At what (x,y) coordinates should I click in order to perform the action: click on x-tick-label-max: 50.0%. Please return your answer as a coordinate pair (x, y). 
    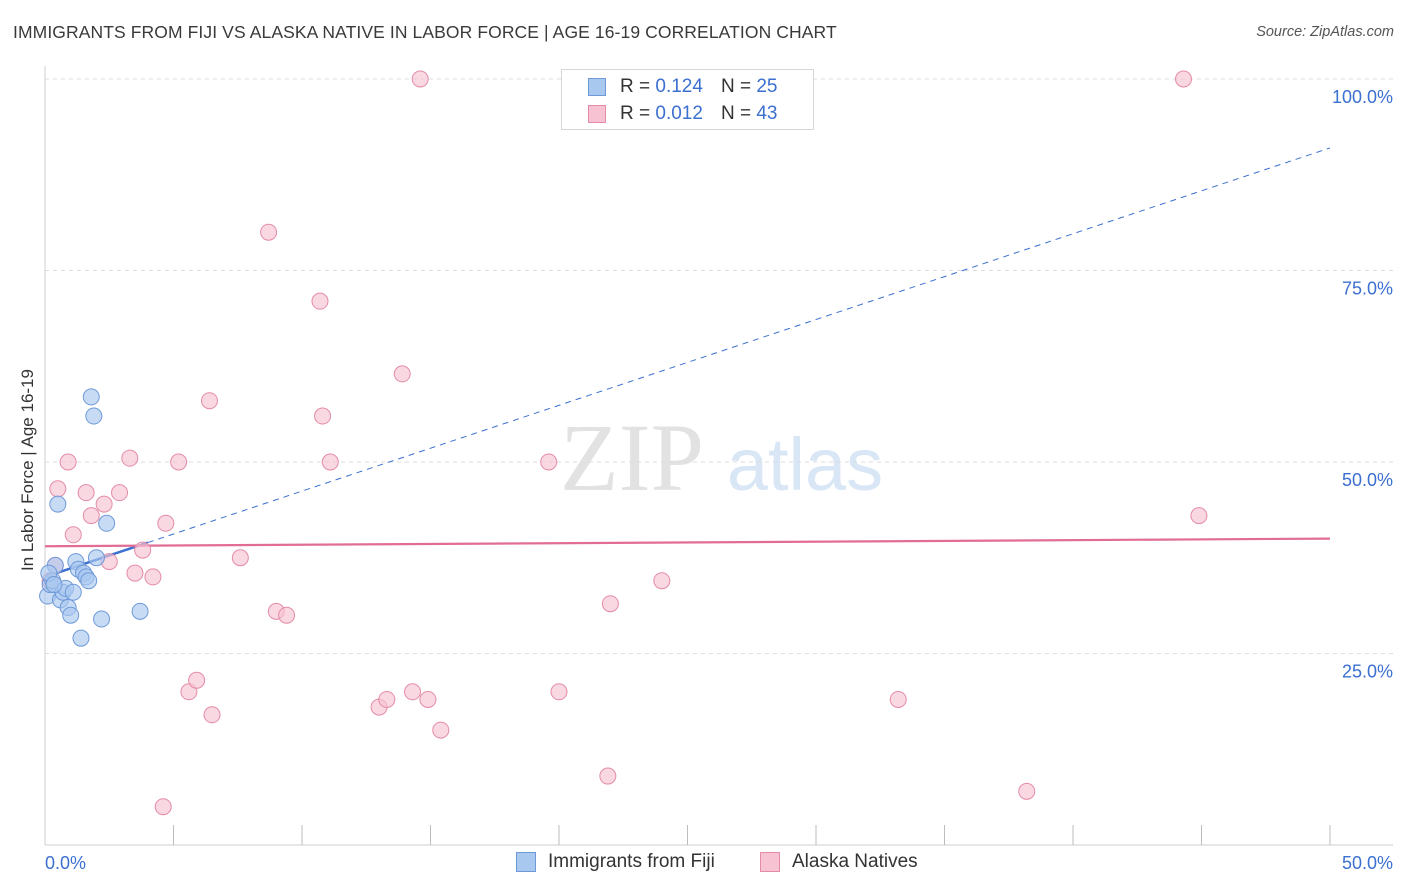
    Looking at the image, I should click on (1367, 863).